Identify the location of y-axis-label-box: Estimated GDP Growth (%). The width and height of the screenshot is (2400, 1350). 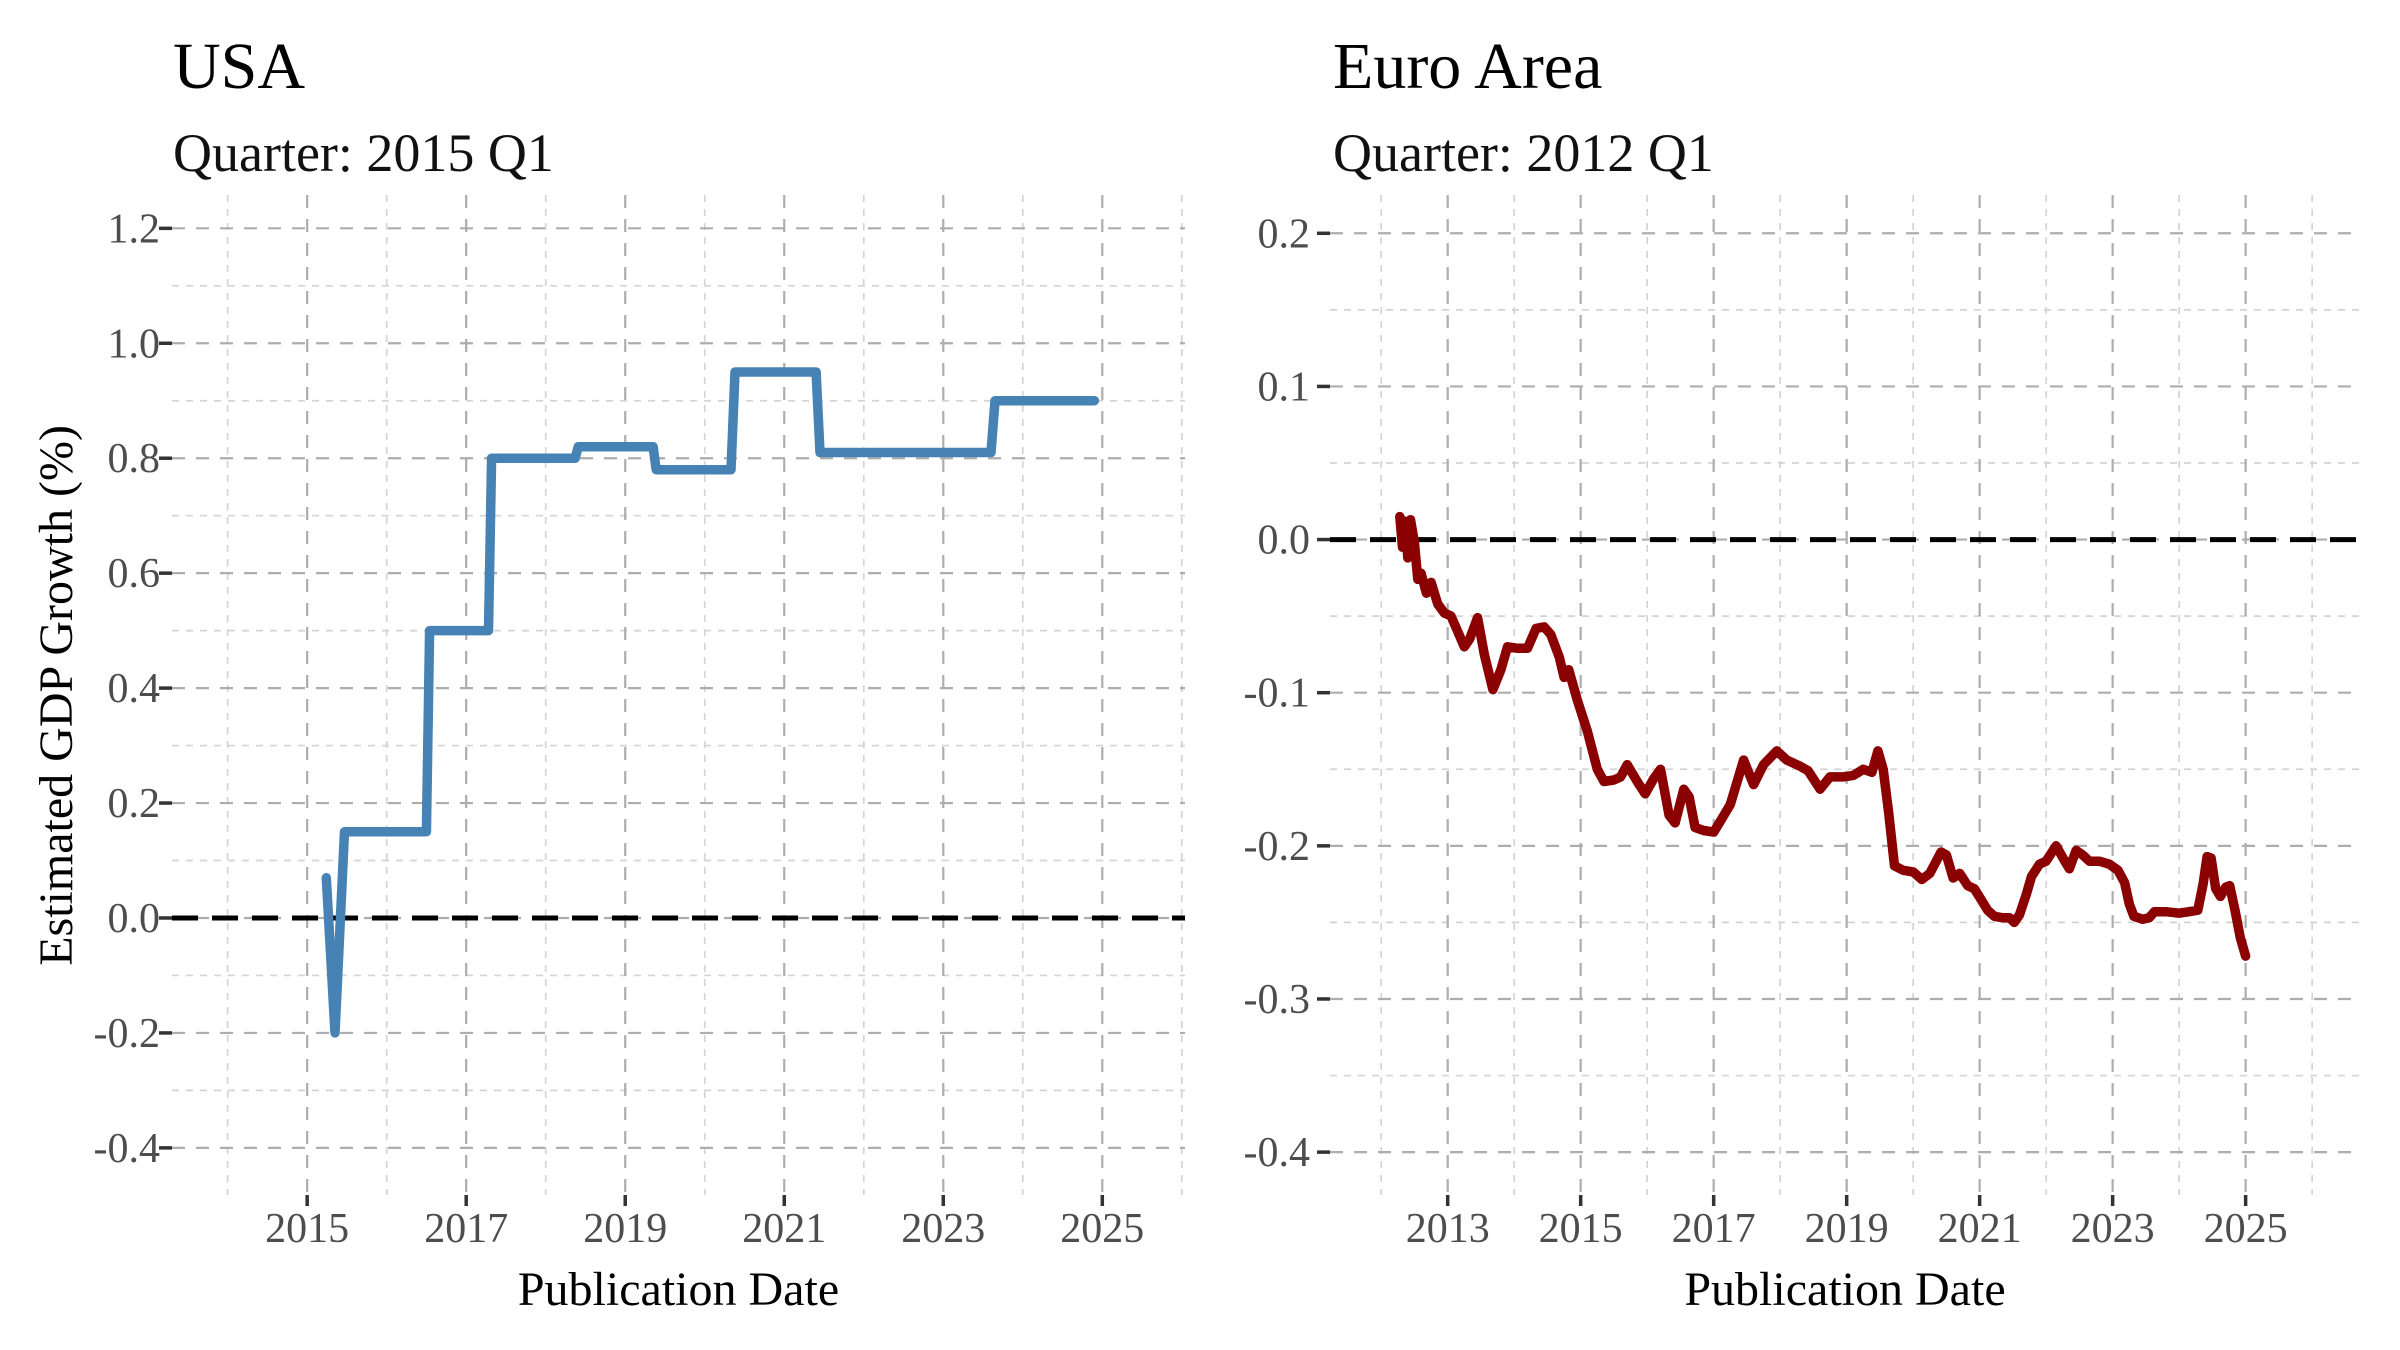
(56, 695).